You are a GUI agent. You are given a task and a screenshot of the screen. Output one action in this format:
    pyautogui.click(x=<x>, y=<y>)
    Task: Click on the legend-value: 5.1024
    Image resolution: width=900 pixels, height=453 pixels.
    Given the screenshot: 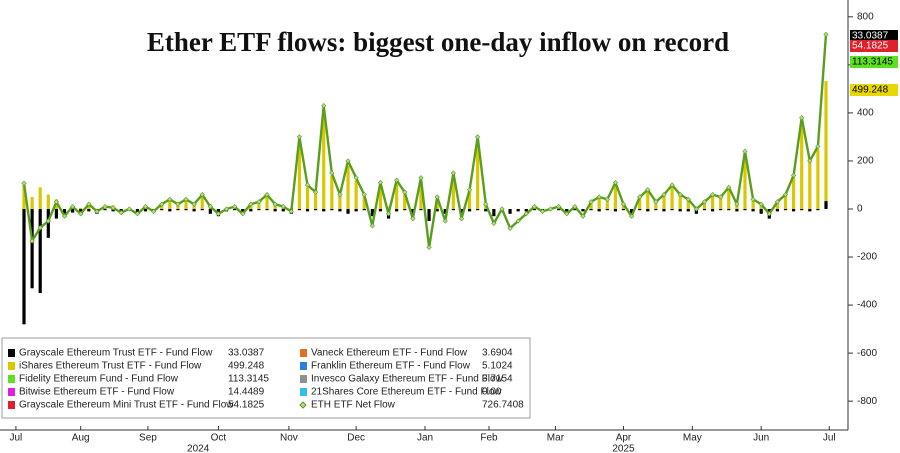 What is the action you would take?
    pyautogui.click(x=497, y=366)
    